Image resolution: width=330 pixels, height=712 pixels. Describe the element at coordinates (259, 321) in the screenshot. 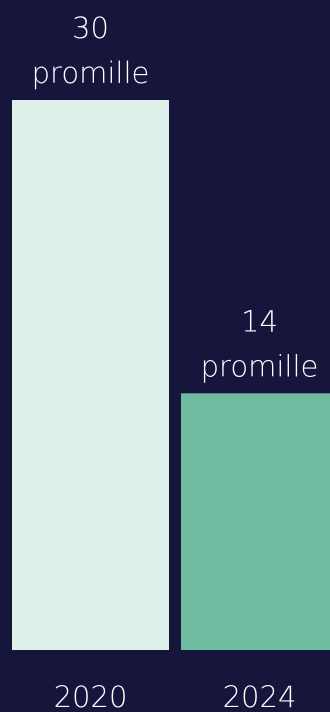

I see `value-label-number-2024: 14` at that location.